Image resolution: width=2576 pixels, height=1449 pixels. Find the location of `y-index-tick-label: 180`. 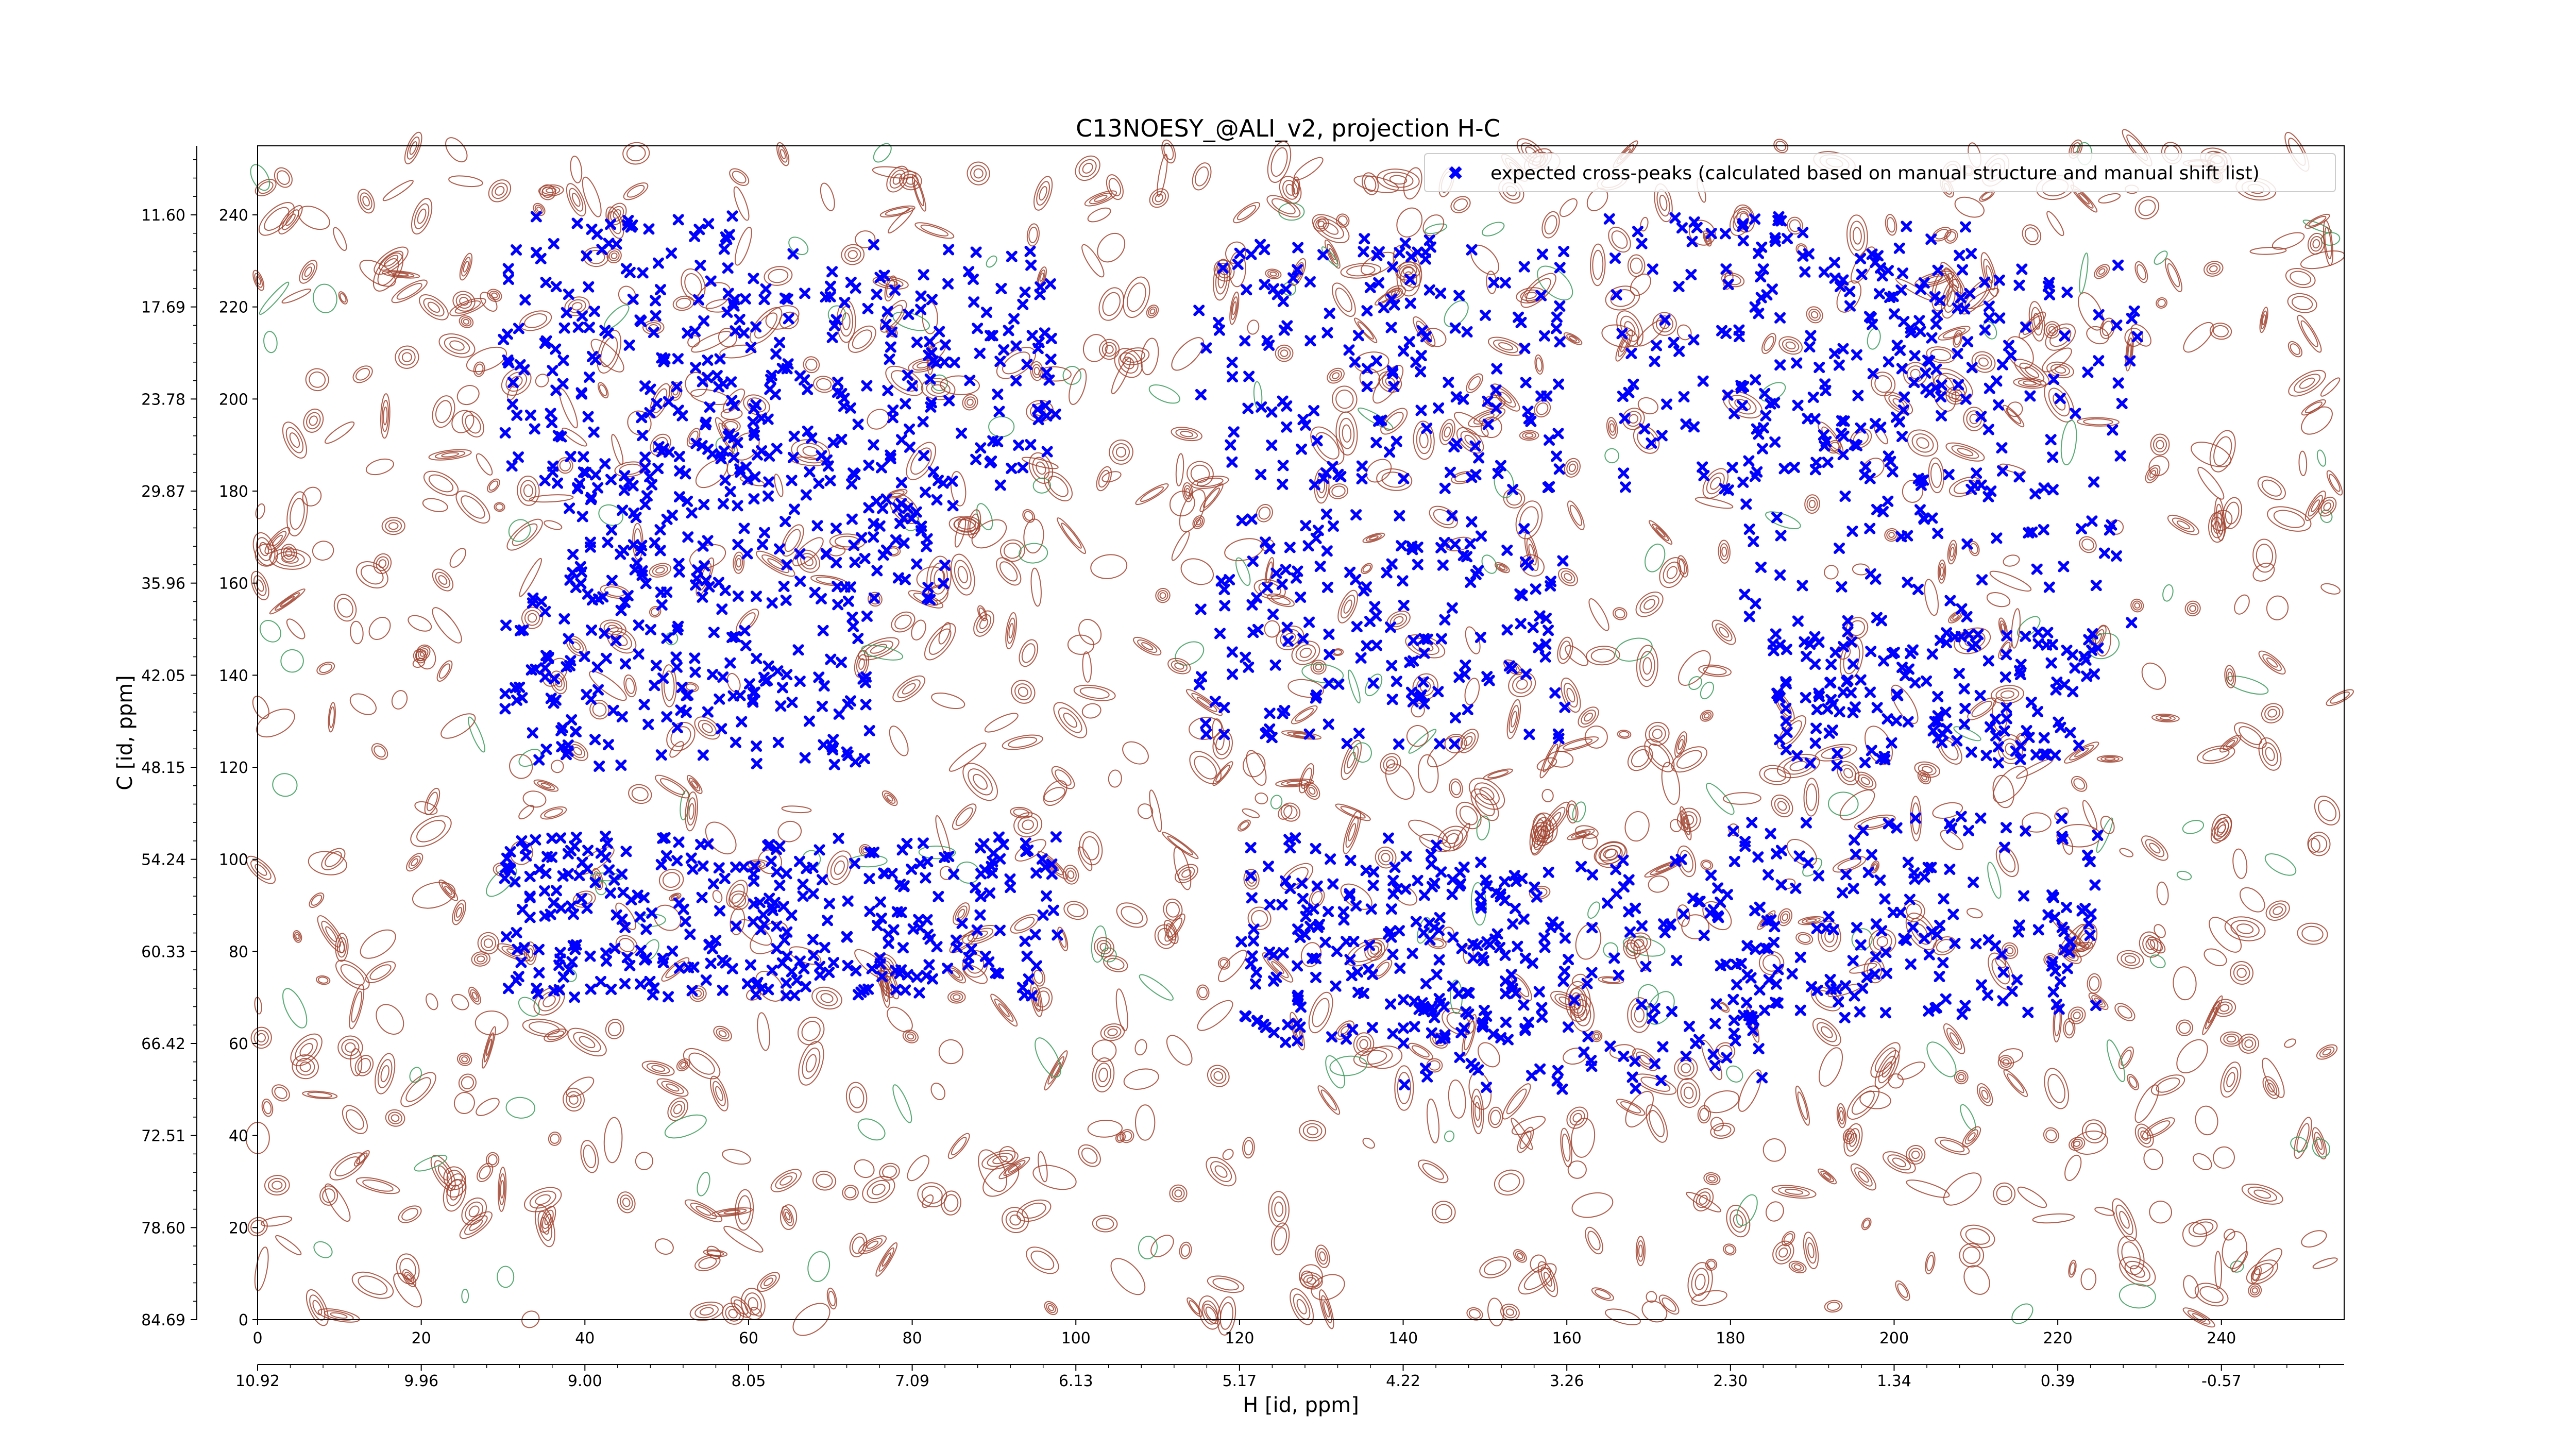

y-index-tick-label: 180 is located at coordinates (233, 492).